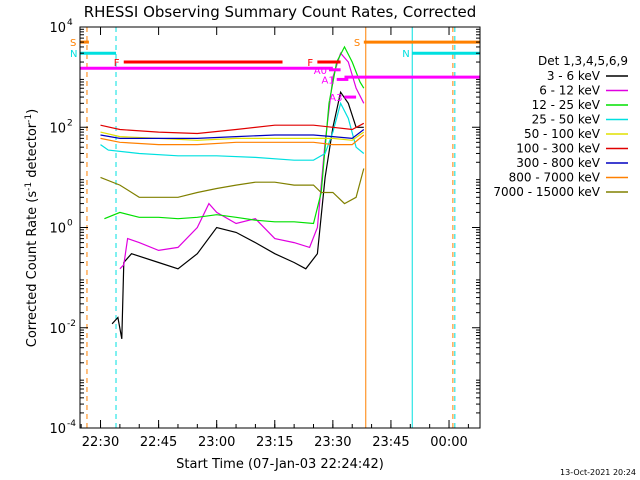 Image resolution: width=640 pixels, height=480 pixels. Describe the element at coordinates (574, 76) in the screenshot. I see `legend-label-0: 3 - 6 keV` at that location.